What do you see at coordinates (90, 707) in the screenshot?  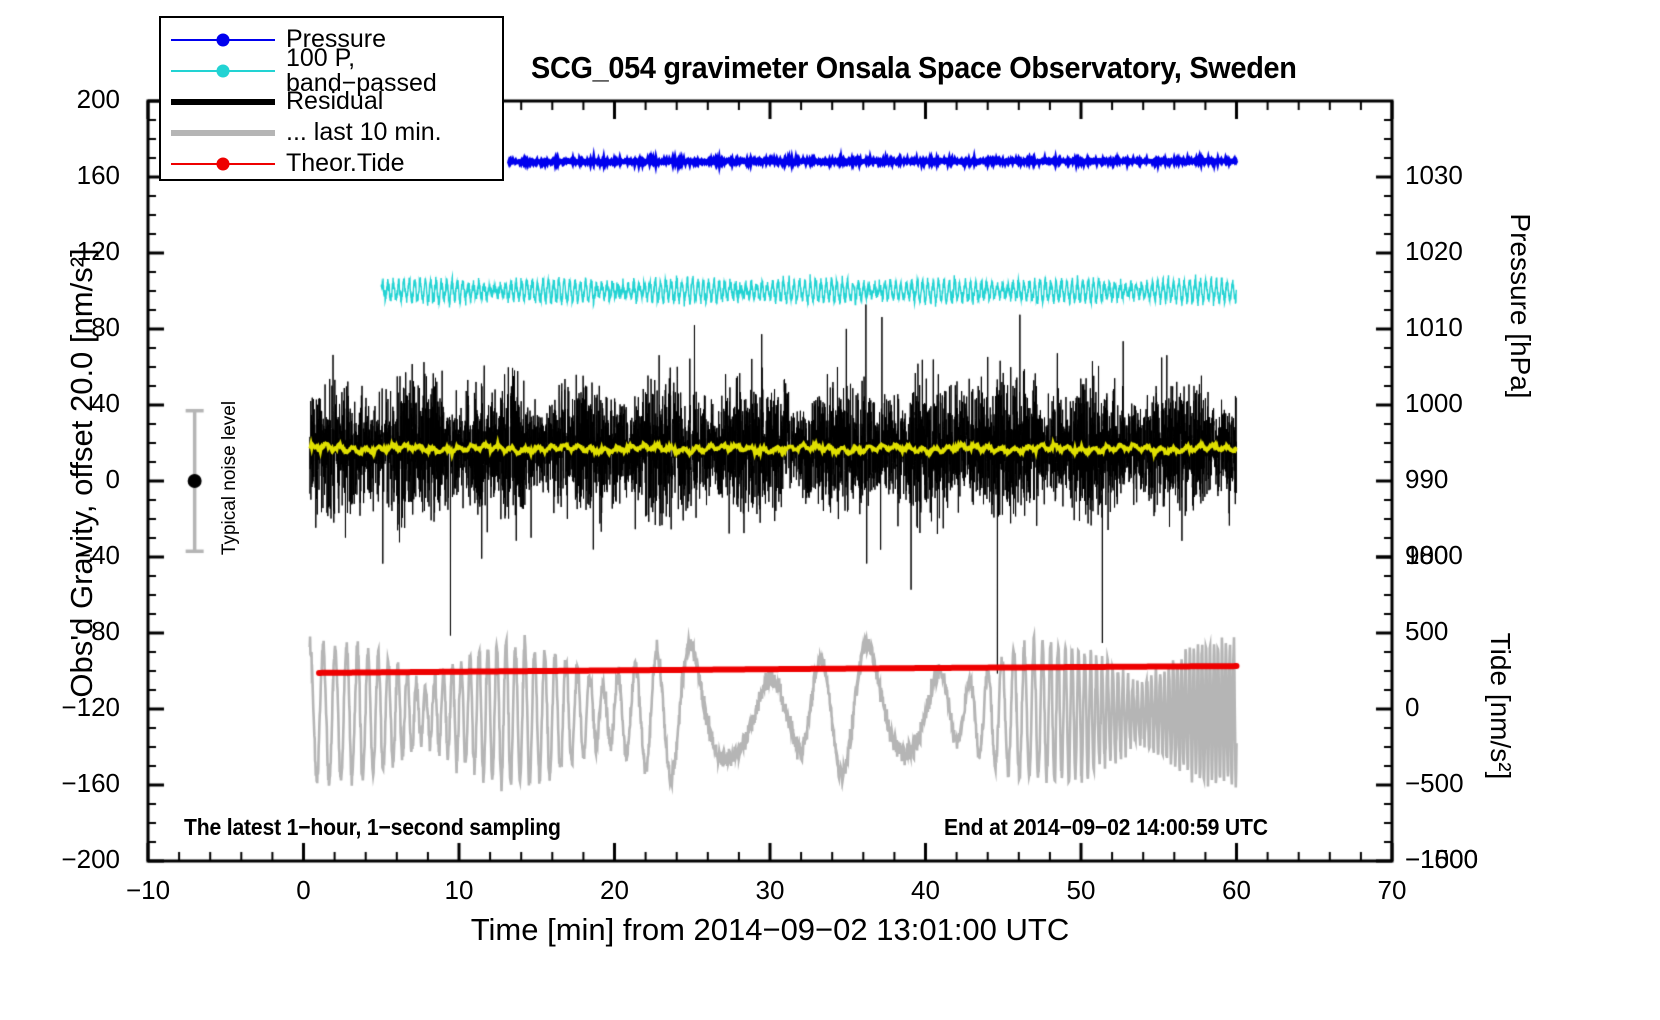 I see `y-tick-left--120: −120` at bounding box center [90, 707].